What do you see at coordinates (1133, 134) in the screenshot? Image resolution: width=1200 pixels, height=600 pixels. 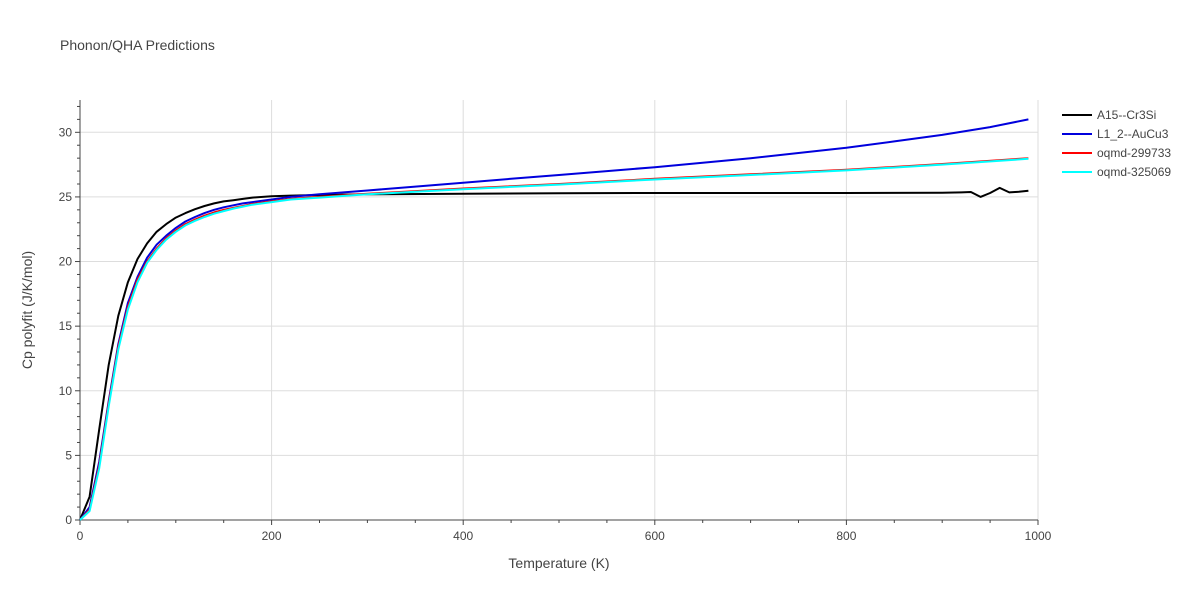 I see `legend-label: L1_2--AuCu3` at bounding box center [1133, 134].